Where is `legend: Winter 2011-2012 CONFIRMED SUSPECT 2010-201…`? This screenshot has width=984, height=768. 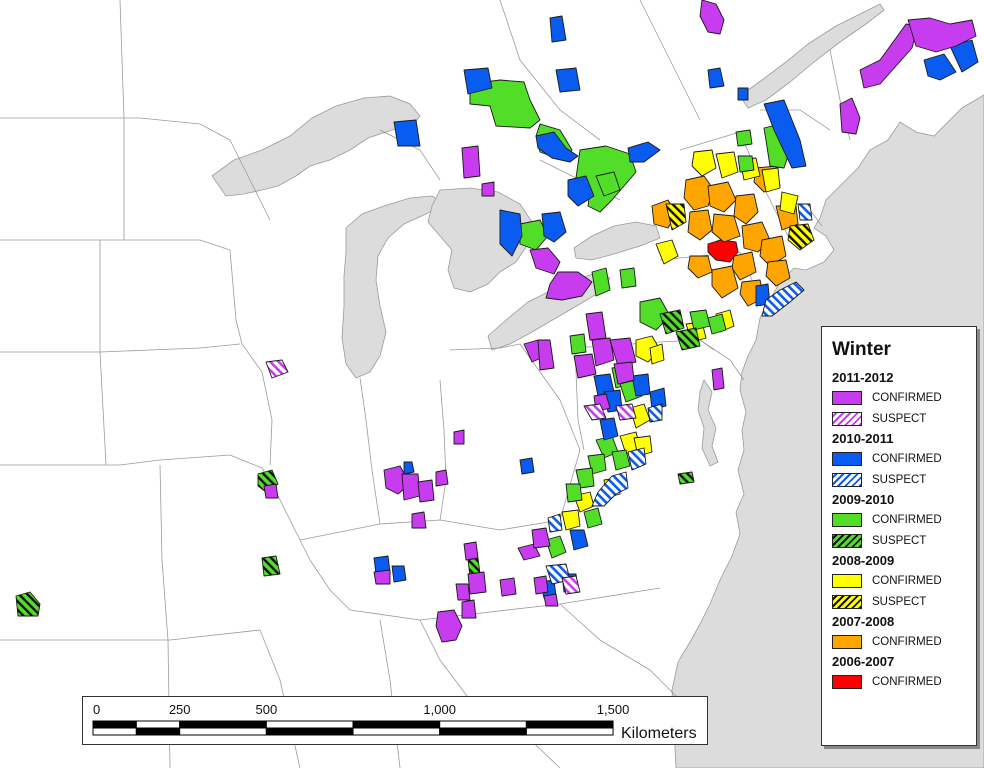
legend: Winter 2011-2012 CONFIRMED SUSPECT 2010-201… is located at coordinates (899, 536).